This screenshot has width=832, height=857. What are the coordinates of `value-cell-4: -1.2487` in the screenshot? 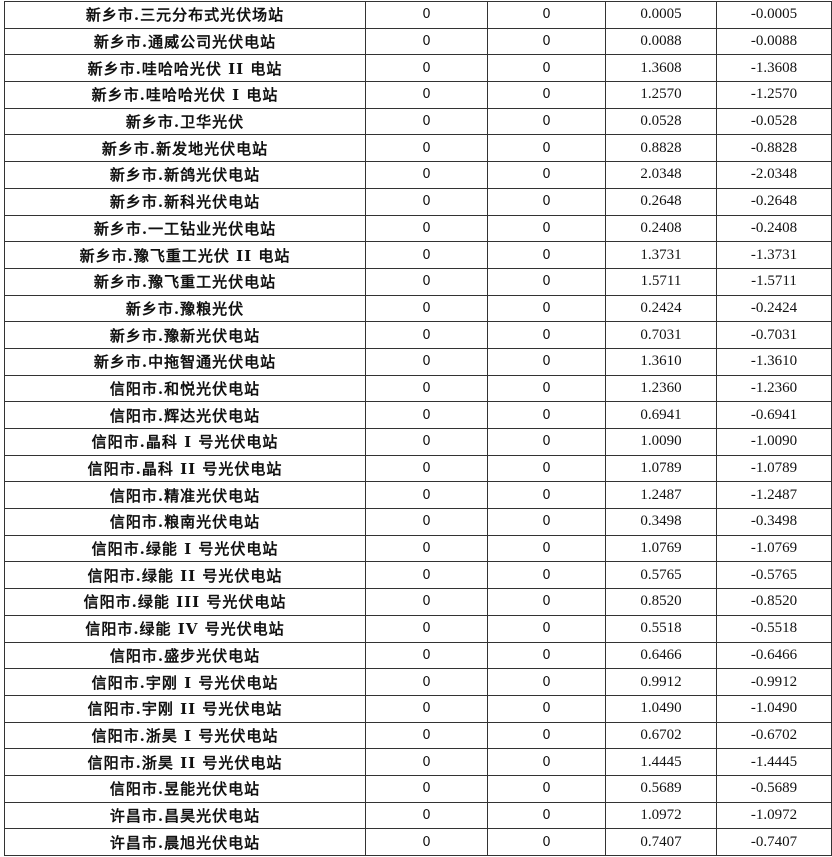 It's located at (774, 495).